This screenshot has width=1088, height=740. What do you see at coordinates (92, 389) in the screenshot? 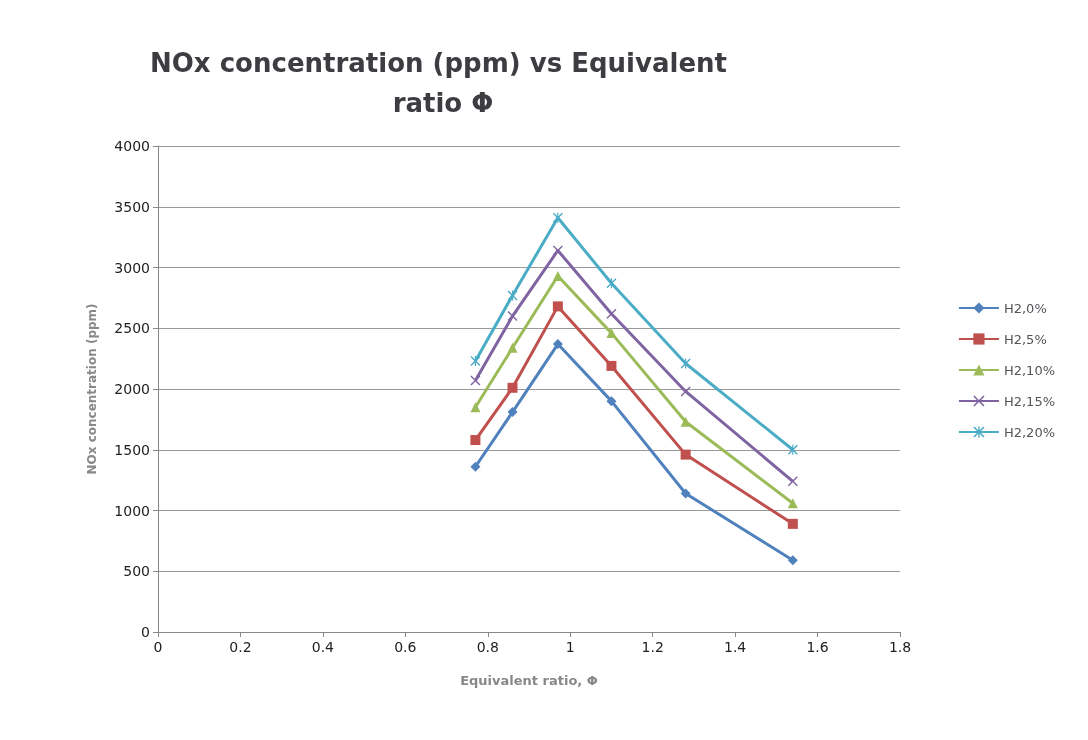
I see `y-axis-title: NOx concentration (ppm)` at bounding box center [92, 389].